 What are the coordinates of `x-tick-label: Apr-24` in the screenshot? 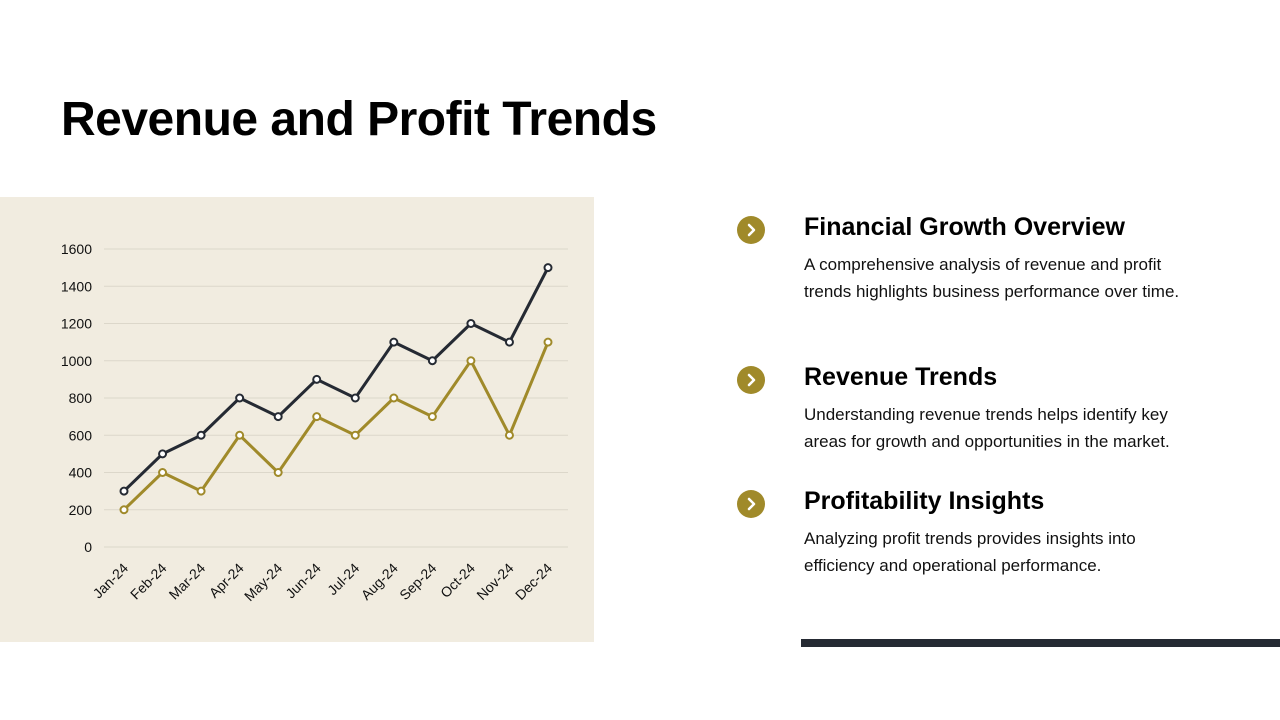 It's located at (226, 580).